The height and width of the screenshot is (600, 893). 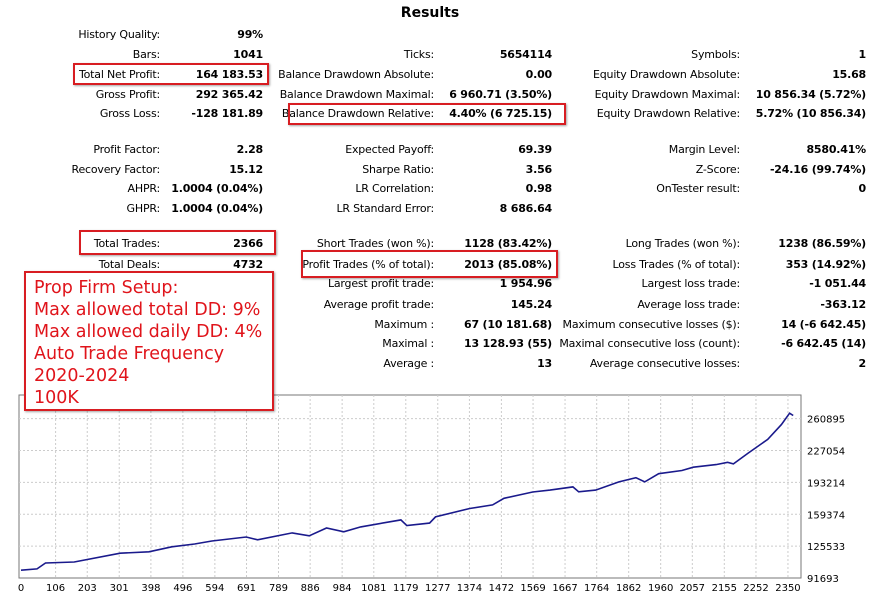 What do you see at coordinates (389, 149) in the screenshot?
I see `stat-label: Expected Payoff:` at bounding box center [389, 149].